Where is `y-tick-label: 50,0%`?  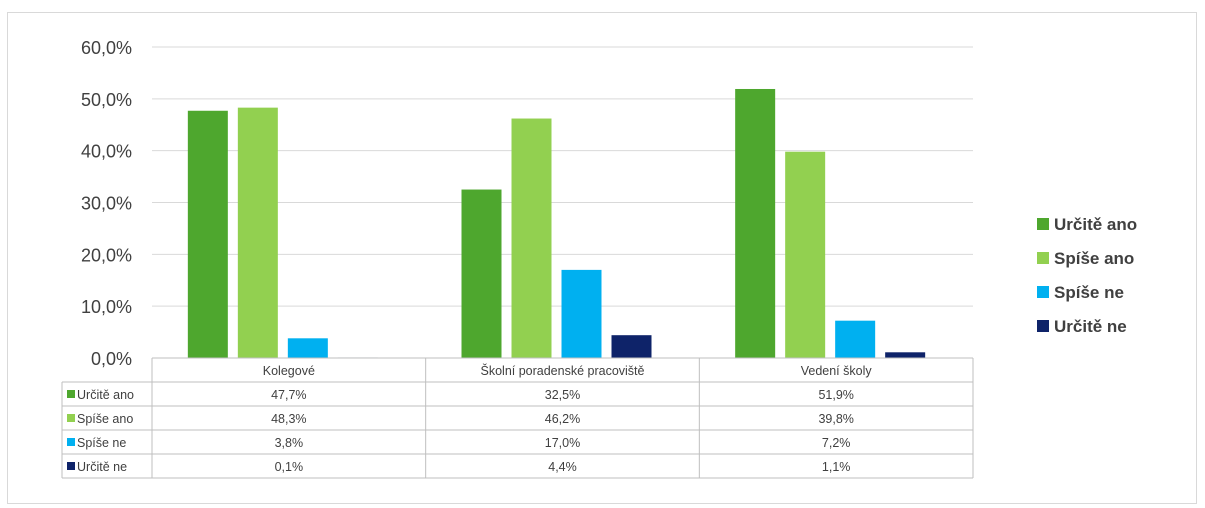
y-tick-label: 50,0% is located at coordinates (106, 100).